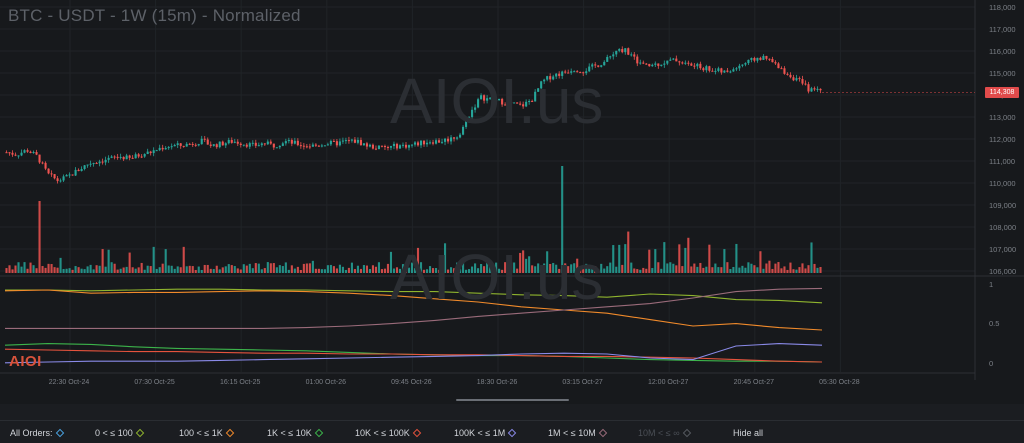 The image size is (1024, 443). What do you see at coordinates (121, 433) in the screenshot?
I see `filter-0-100: 0 < ≤ 100` at bounding box center [121, 433].